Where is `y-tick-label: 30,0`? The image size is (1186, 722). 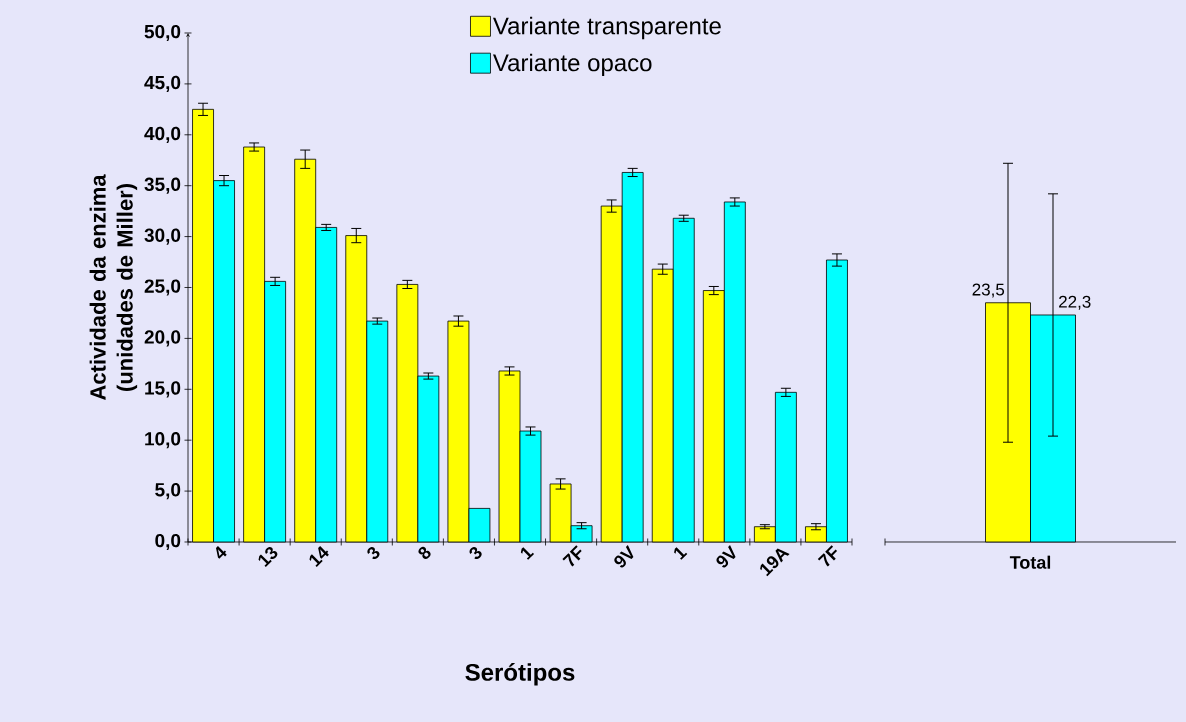 y-tick-label: 30,0 is located at coordinates (162, 236).